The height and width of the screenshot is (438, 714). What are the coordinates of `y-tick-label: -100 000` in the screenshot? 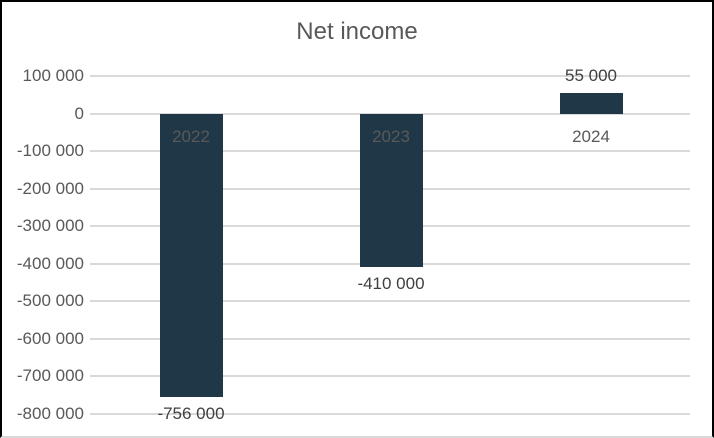 It's located at (50, 150).